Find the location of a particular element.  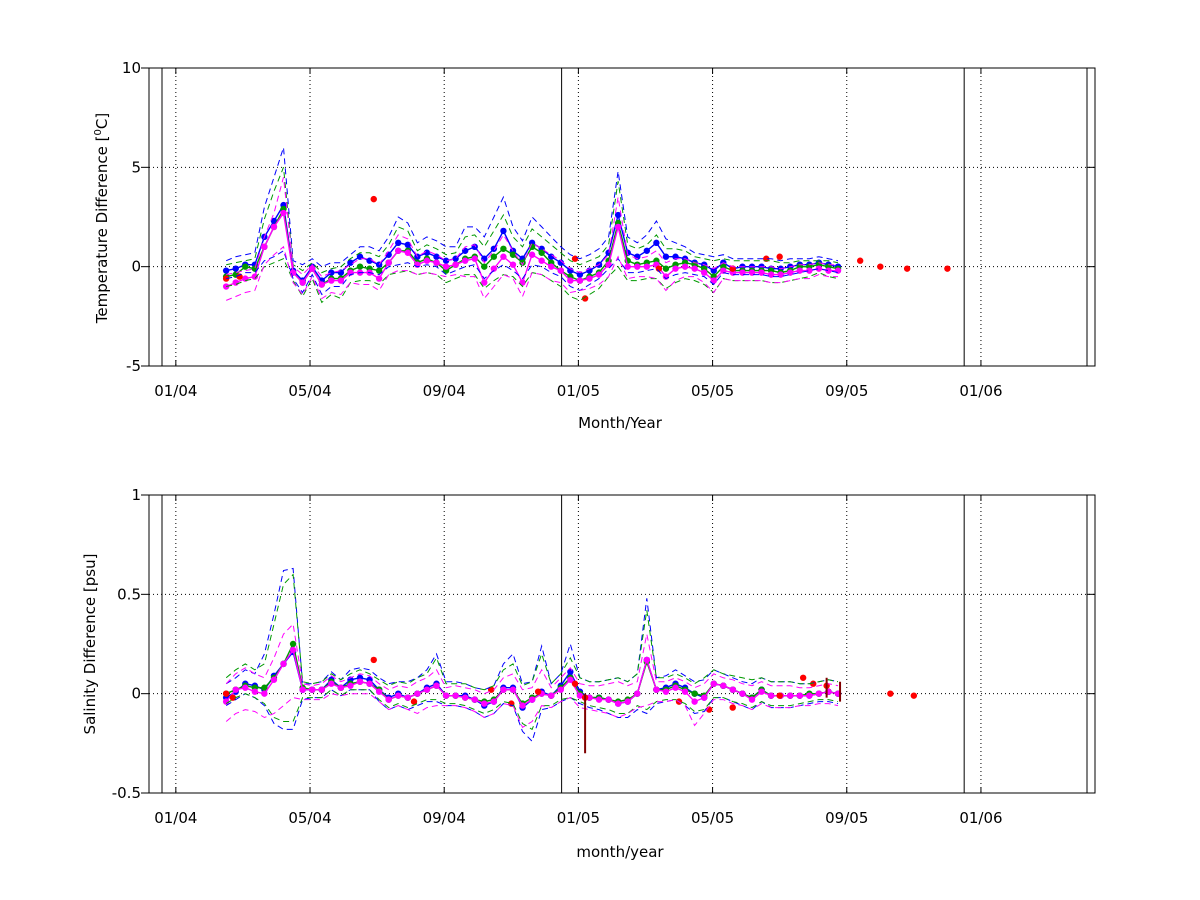

temperature-magenta-lower-band is located at coordinates (532, 273).